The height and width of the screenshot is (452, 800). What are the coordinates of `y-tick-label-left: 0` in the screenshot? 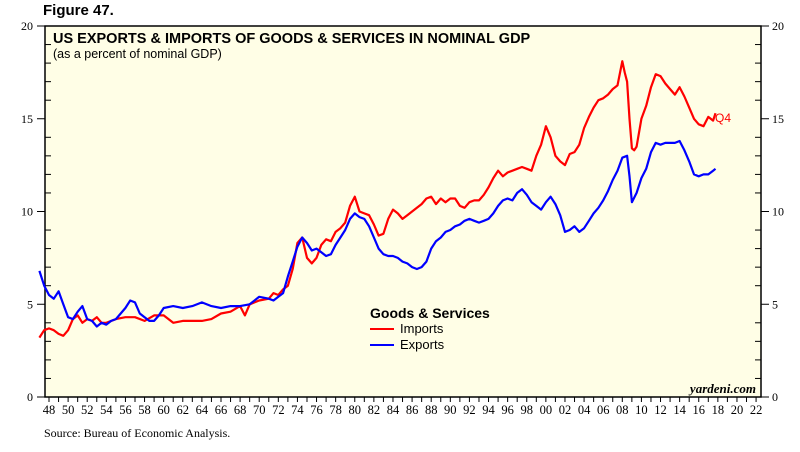 It's located at (30, 397).